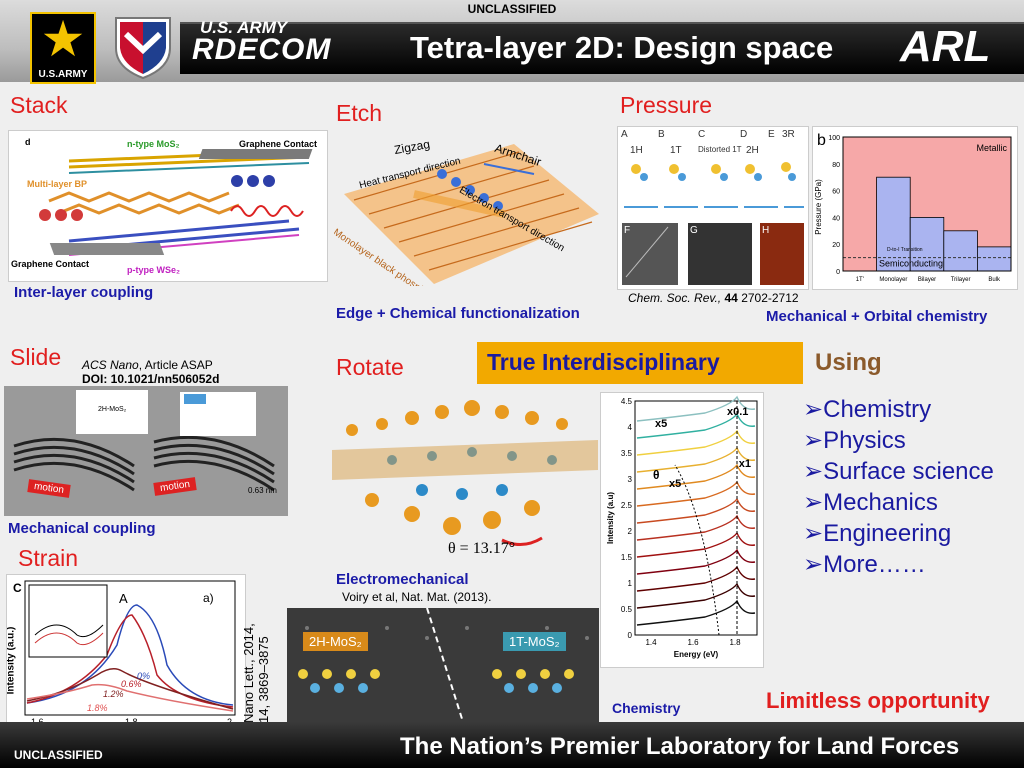 This screenshot has height=768, width=1024. What do you see at coordinates (602, 48) in the screenshot?
I see `title-bar` at bounding box center [602, 48].